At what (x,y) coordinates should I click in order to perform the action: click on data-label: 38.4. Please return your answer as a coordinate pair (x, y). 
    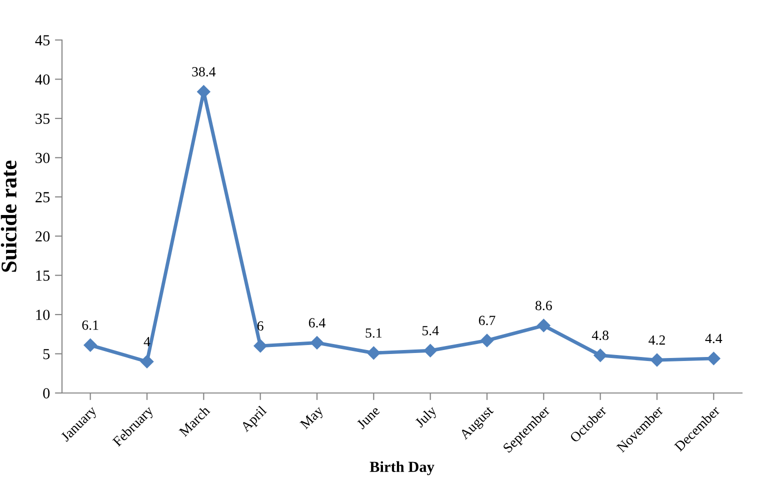
    Looking at the image, I should click on (204, 72).